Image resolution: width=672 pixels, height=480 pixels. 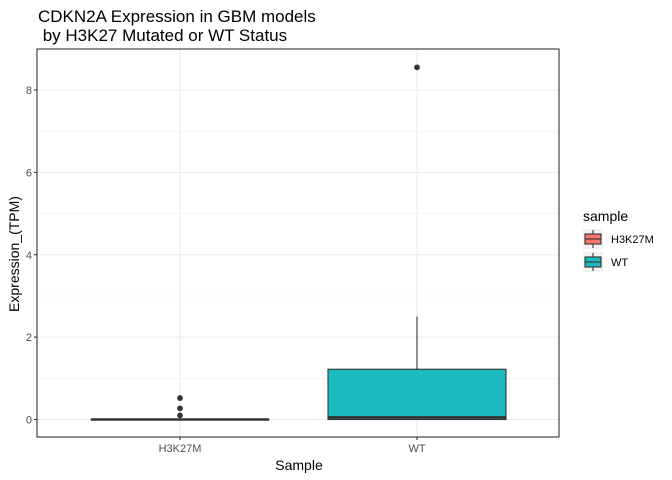 What do you see at coordinates (619, 263) in the screenshot?
I see `legend-label: WT` at bounding box center [619, 263].